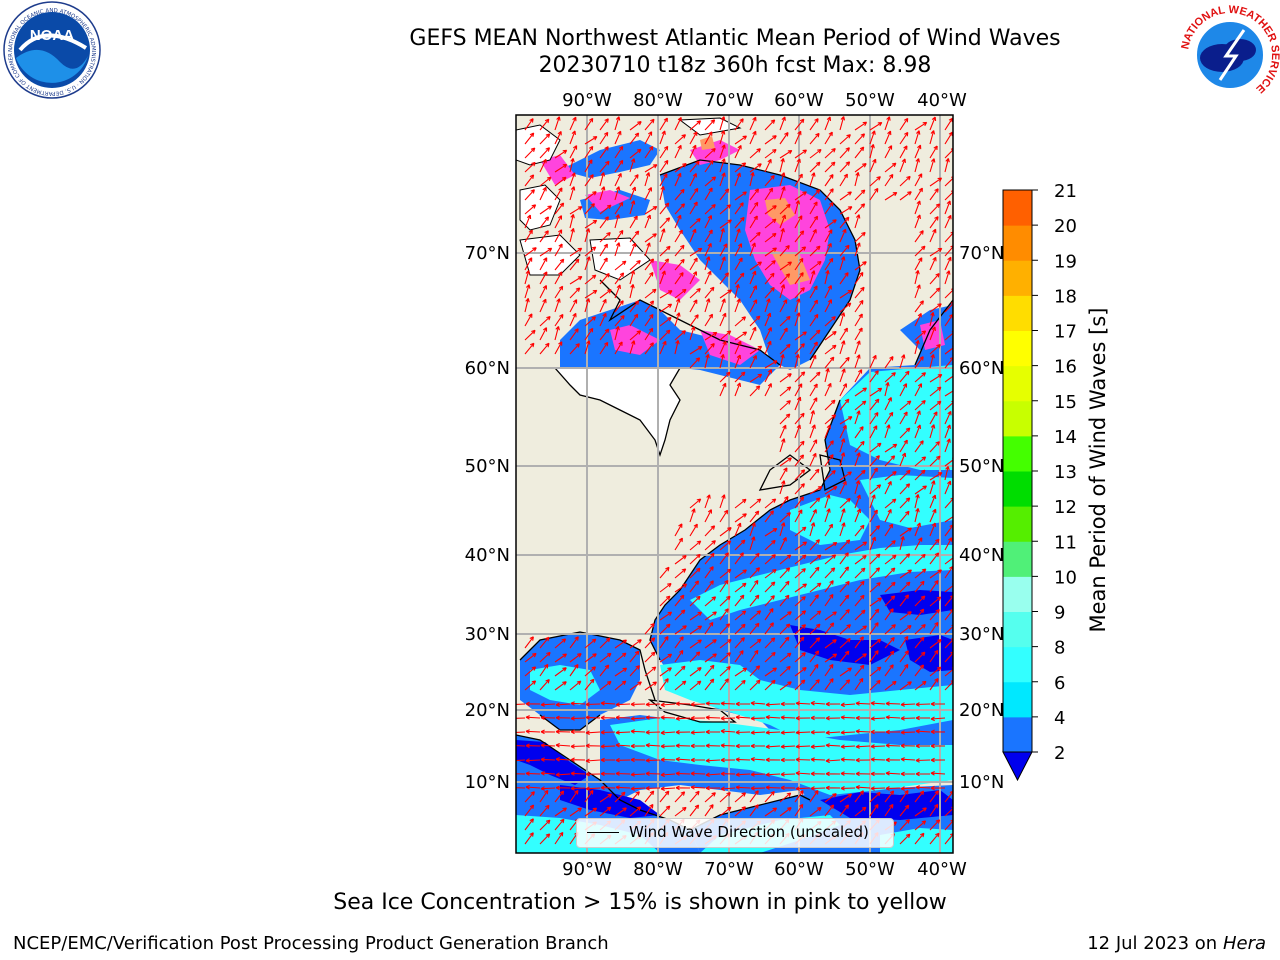 This screenshot has height=960, width=1280. I want to click on colorbar-extend-arrow, so click(1017, 766).